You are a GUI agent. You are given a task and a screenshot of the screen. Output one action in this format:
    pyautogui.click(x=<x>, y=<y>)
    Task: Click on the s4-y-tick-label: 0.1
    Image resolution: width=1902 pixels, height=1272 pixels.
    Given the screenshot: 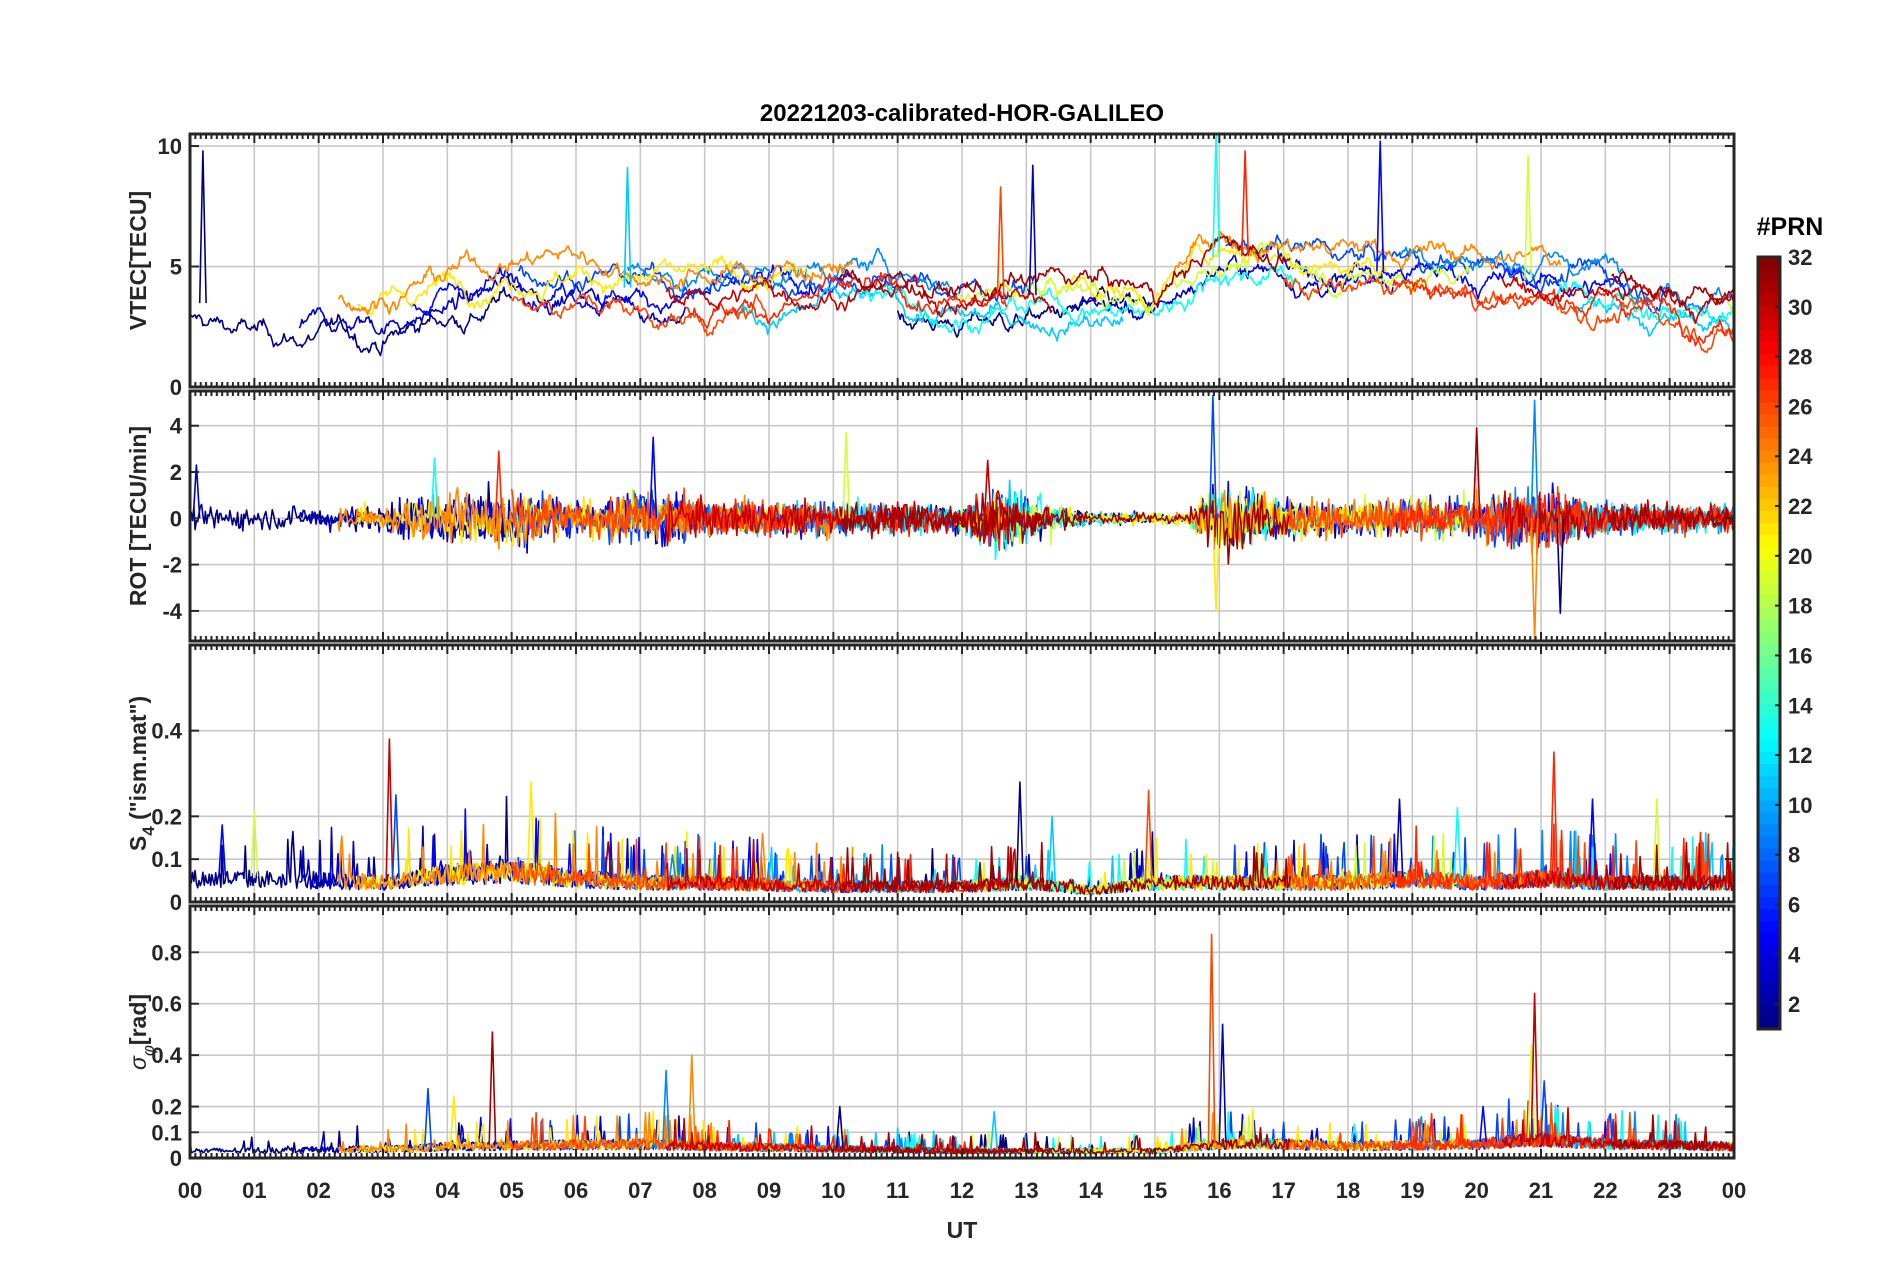 What is the action you would take?
    pyautogui.click(x=166, y=859)
    